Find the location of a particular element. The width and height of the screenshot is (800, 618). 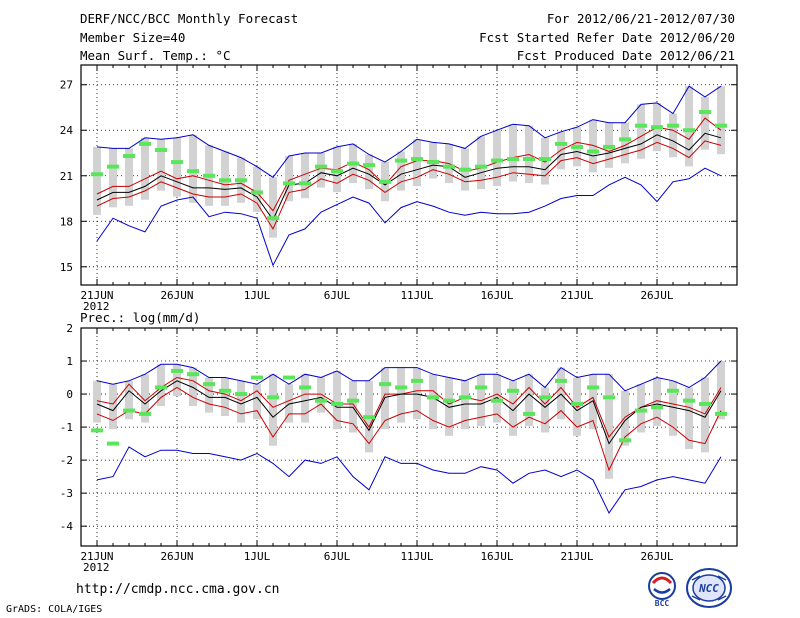

x-tick-label: 26JUN is located at coordinates (176, 295).